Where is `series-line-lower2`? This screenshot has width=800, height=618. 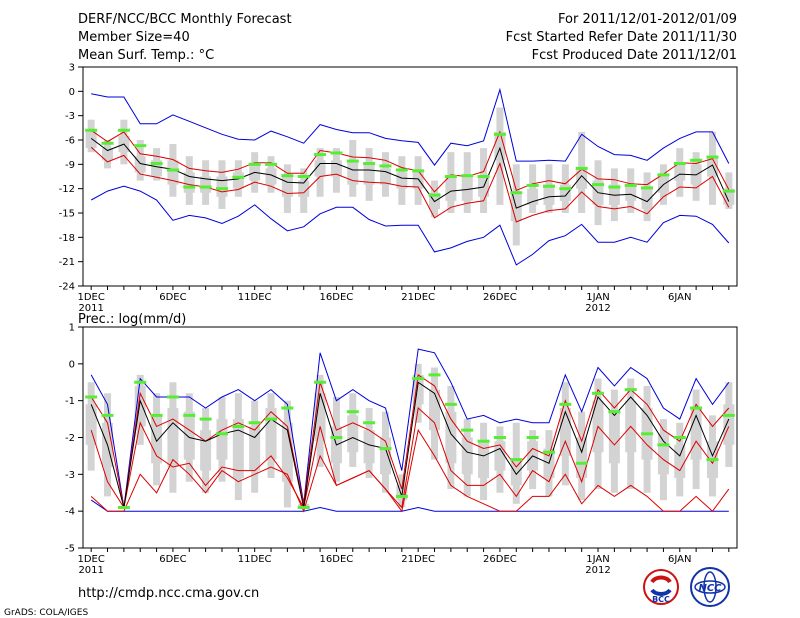 series-line-lower2 is located at coordinates (410, 470).